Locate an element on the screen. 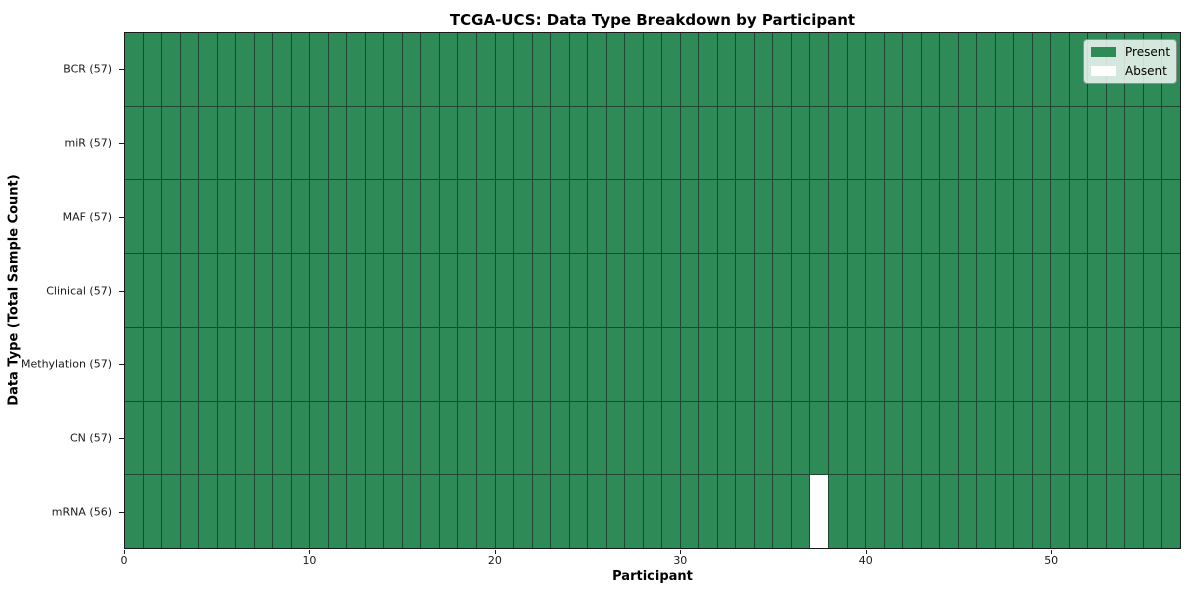  y-tick-label: miR (57) is located at coordinates (88, 143).